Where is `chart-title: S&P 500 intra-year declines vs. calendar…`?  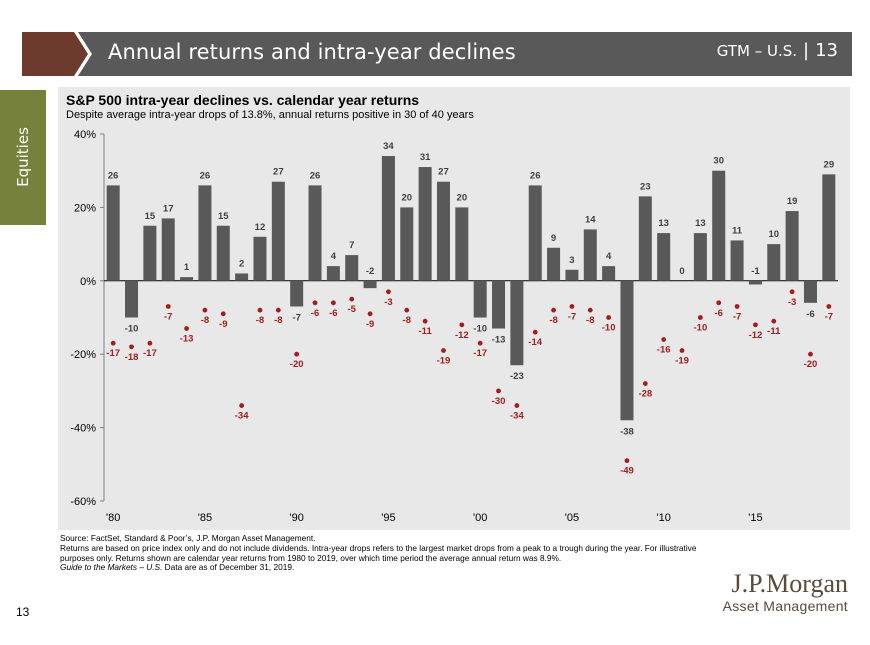 chart-title: S&P 500 intra-year declines vs. calendar… is located at coordinates (243, 100).